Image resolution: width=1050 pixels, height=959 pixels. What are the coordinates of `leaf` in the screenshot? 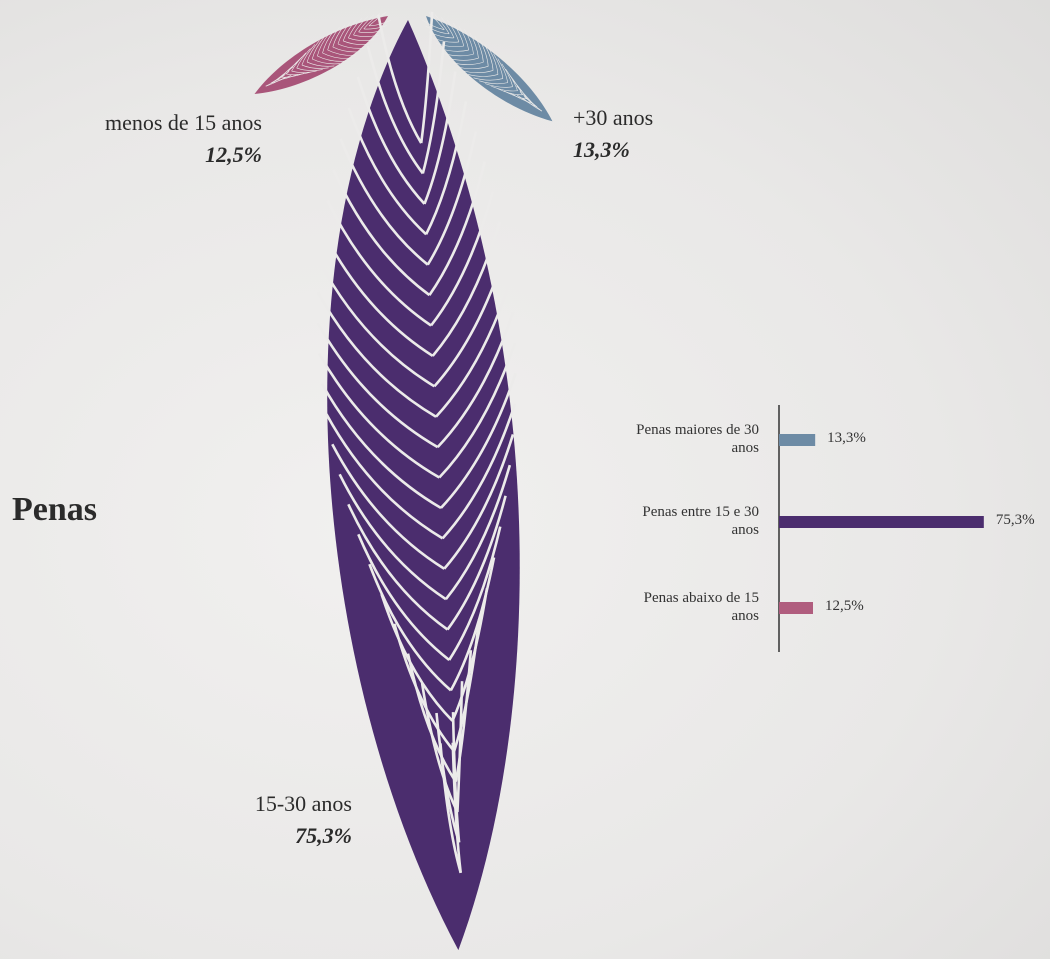 It's located at (487, 67).